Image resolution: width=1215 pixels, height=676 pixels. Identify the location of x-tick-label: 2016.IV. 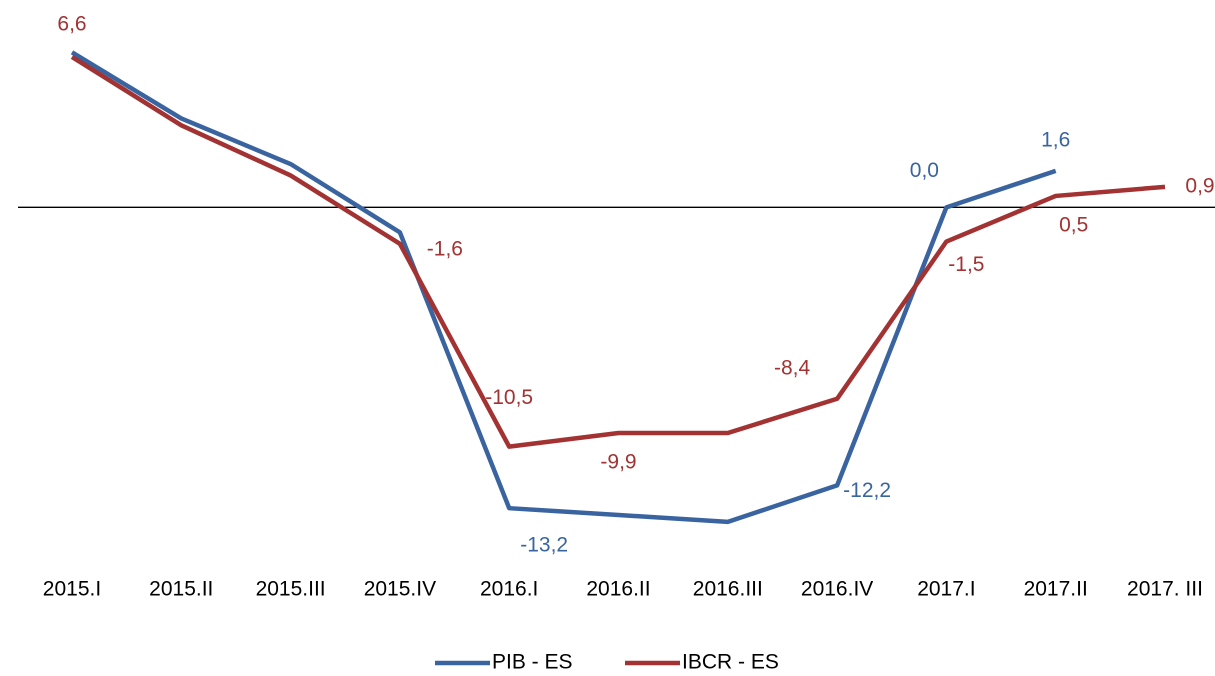
(837, 589).